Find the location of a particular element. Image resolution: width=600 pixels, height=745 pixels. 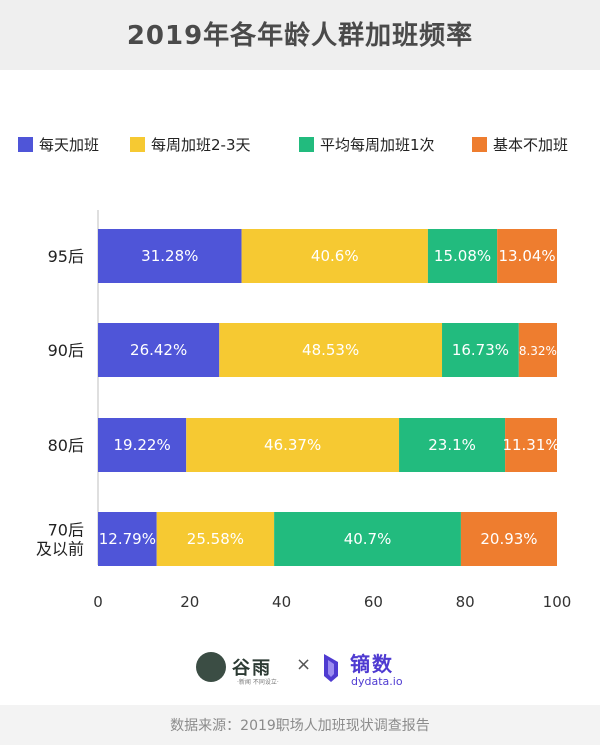

dydata-logo-subtext: dydata.io is located at coordinates (377, 681).